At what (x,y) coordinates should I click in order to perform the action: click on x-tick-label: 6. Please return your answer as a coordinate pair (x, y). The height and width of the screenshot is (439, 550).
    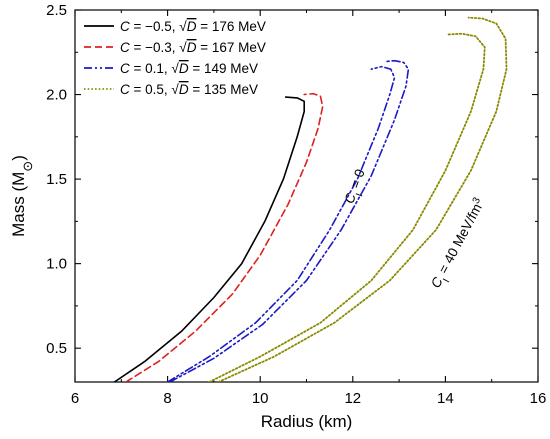
    Looking at the image, I should click on (75, 398).